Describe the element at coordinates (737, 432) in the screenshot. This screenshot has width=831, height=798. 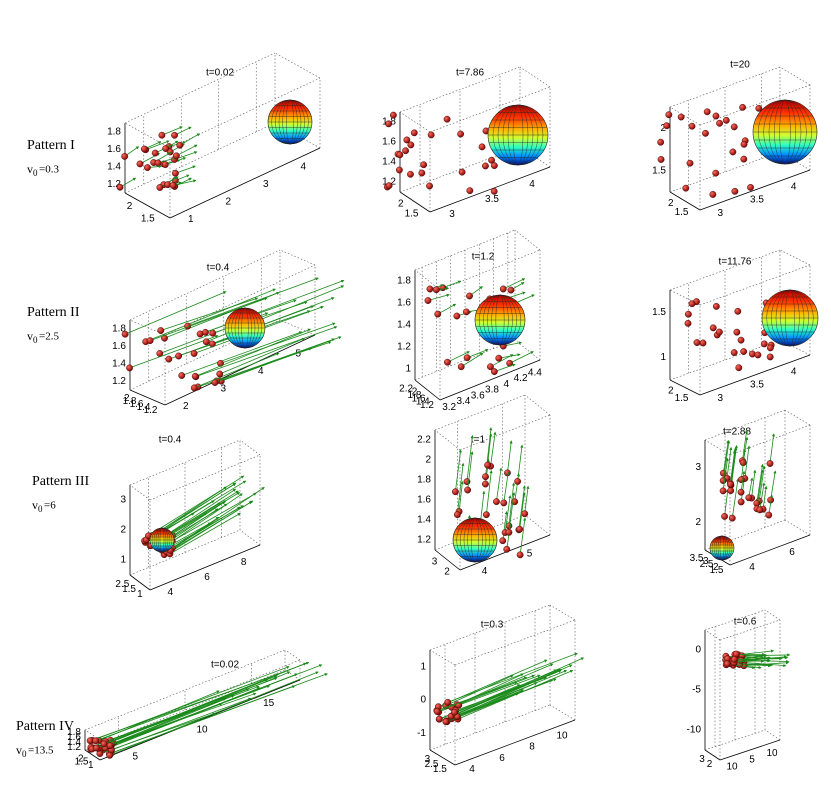
I see `panel-title: t=2.88` at that location.